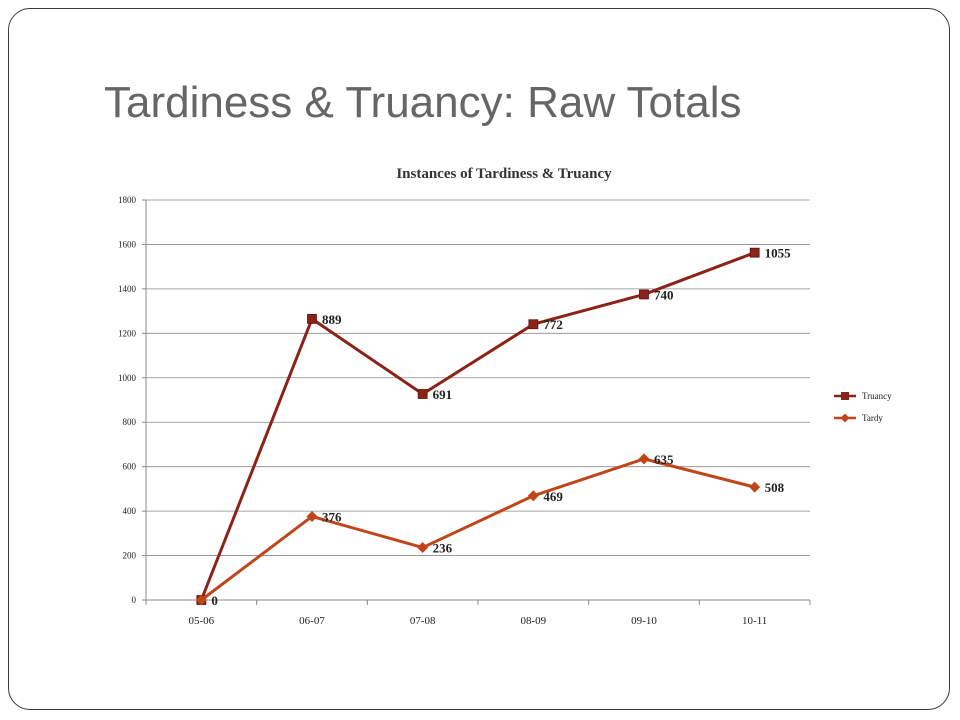 Image resolution: width=960 pixels, height=720 pixels. What do you see at coordinates (134, 600) in the screenshot?
I see `y-tick-label: 0` at bounding box center [134, 600].